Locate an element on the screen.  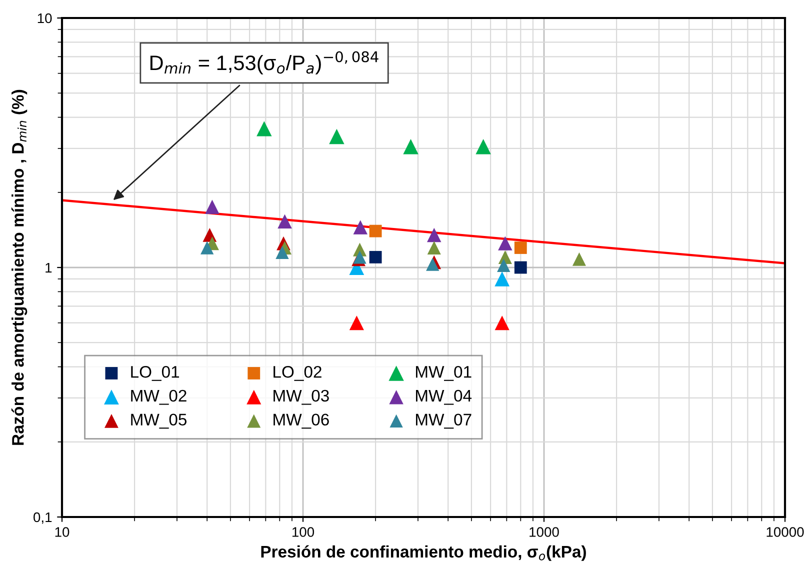
legend-label: MW_04 is located at coordinates (444, 397).